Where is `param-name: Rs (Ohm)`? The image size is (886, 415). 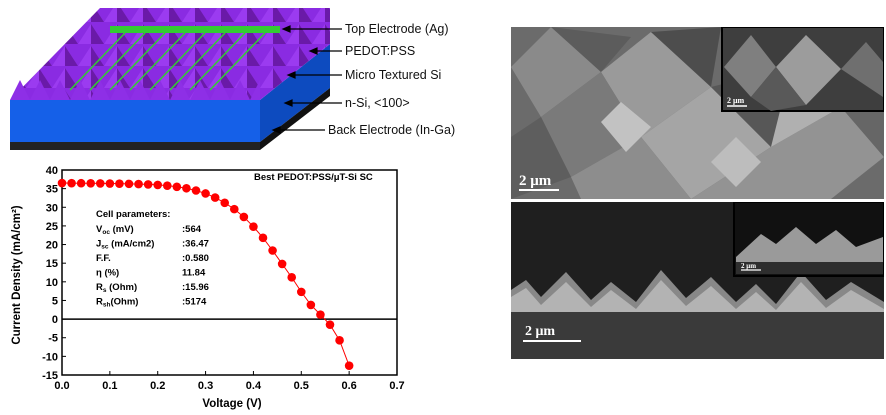 param-name: Rs (Ohm) is located at coordinates (116, 288).